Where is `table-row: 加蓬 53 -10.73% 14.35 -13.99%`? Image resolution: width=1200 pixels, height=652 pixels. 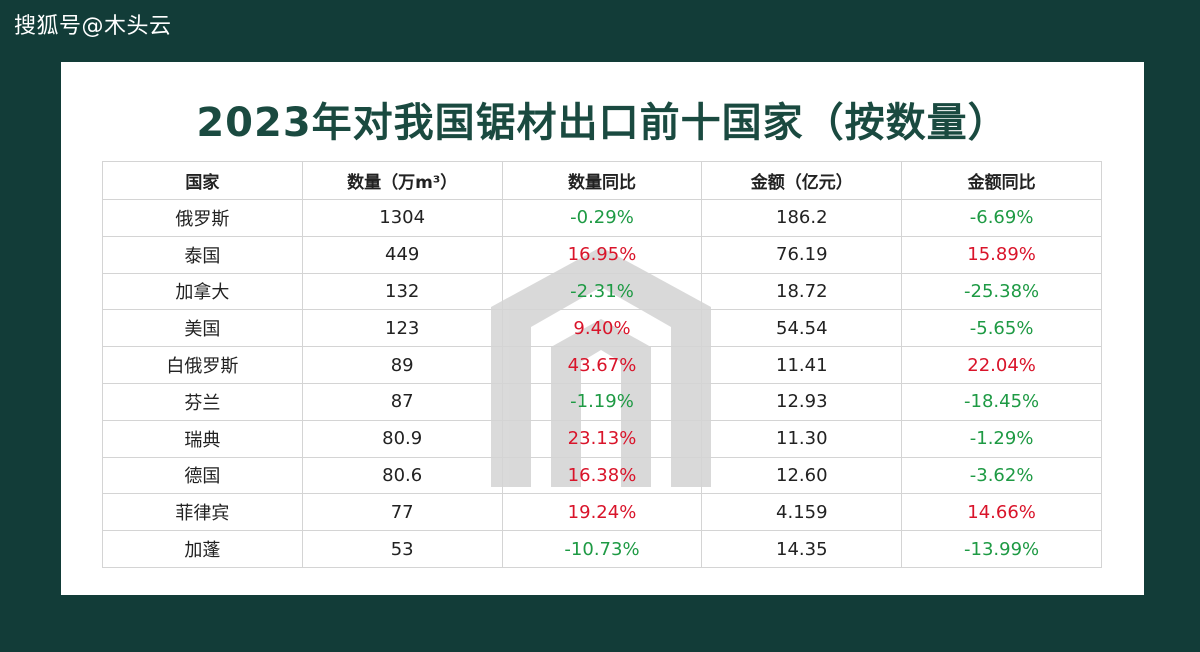
table-row: 加蓬 53 -10.73% 14.35 -13.99% is located at coordinates (602, 549).